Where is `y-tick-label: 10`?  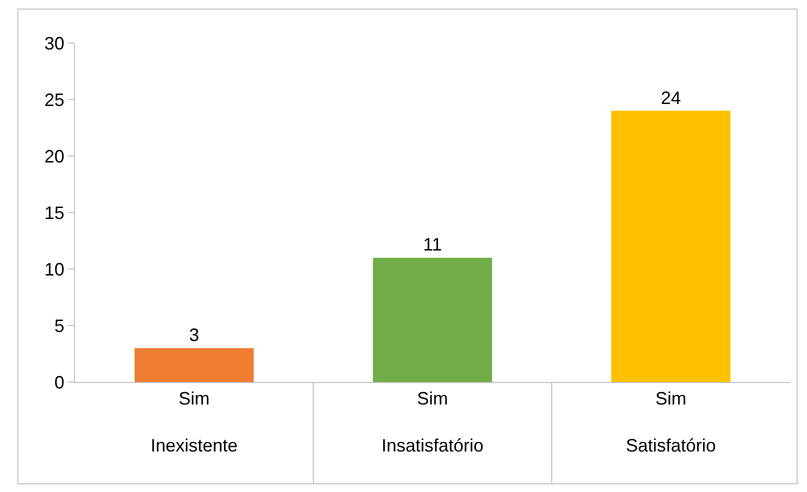
y-tick-label: 10 is located at coordinates (54, 269).